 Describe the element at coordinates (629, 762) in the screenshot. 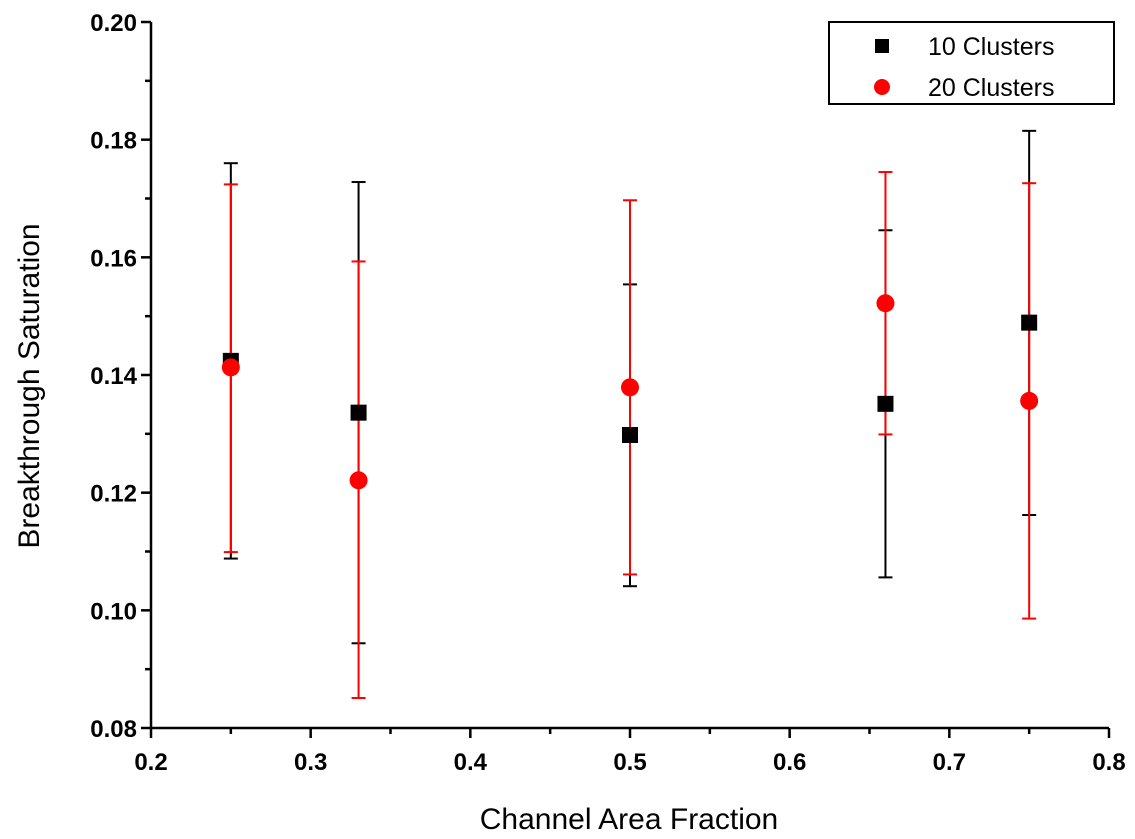

I see `x-tick-label: 0.5` at that location.